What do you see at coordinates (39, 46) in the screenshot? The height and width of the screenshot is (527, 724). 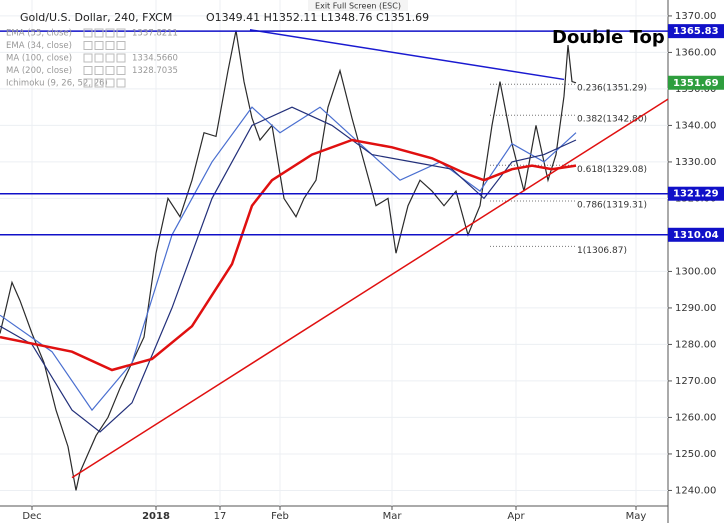 I see `indicator-name: EMA (34, close)` at bounding box center [39, 46].